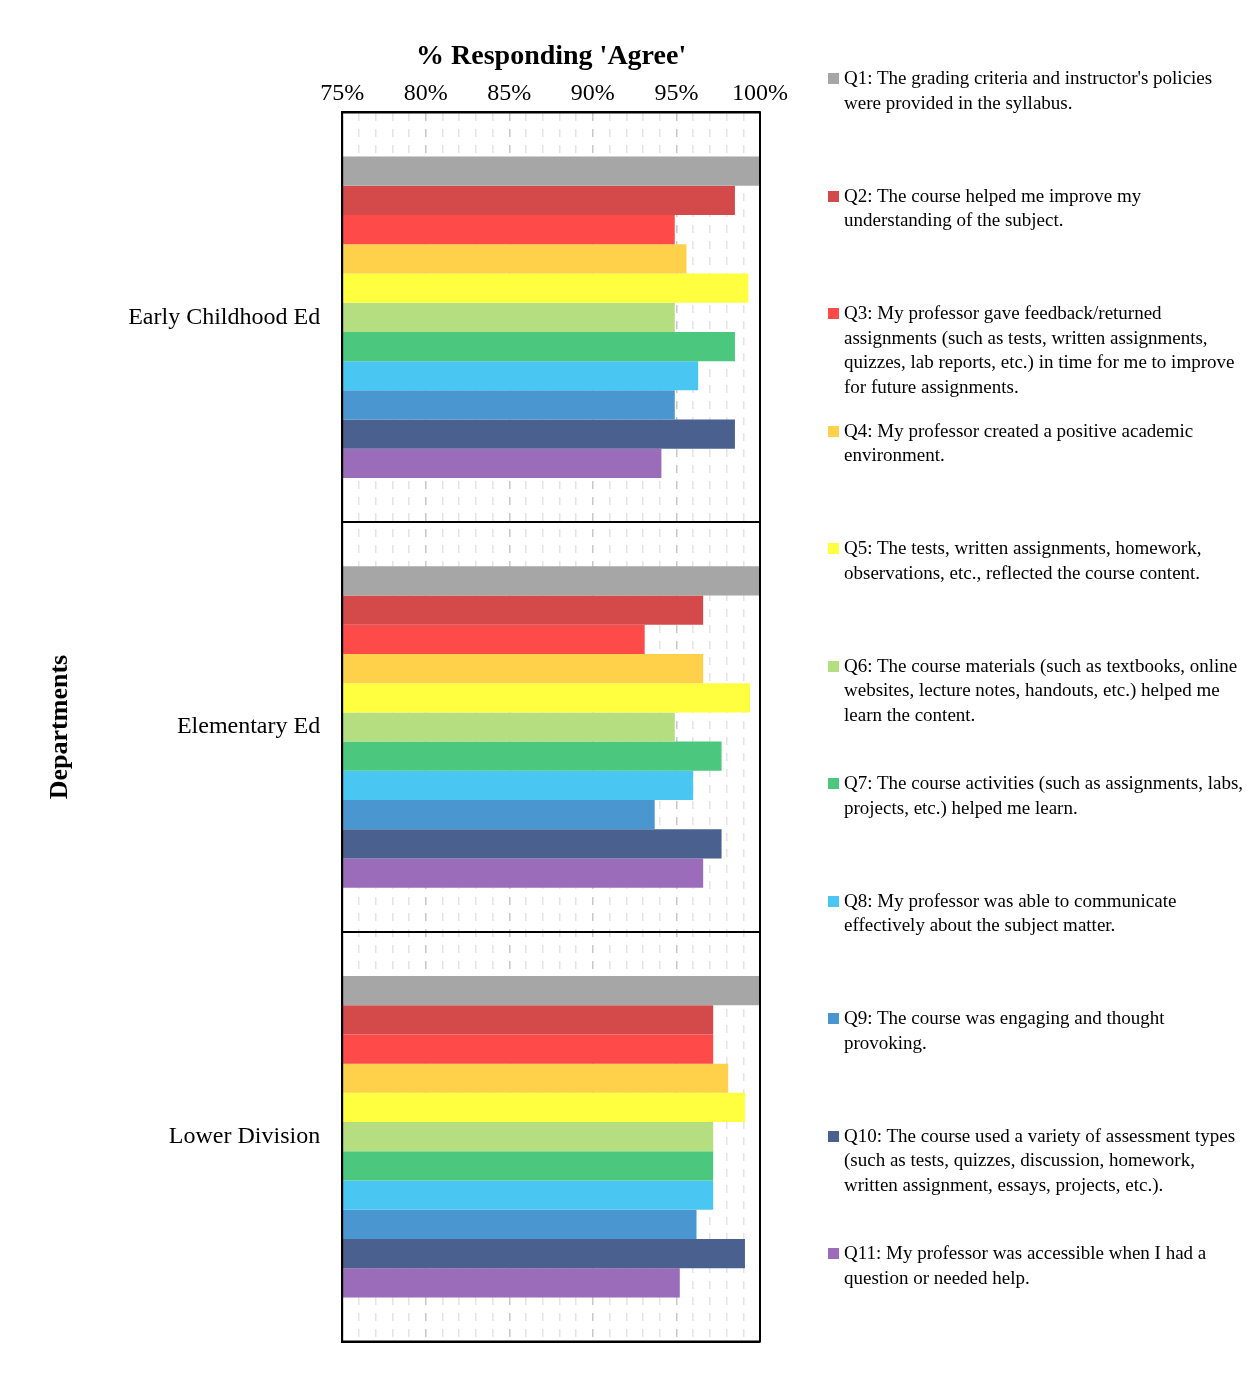 The width and height of the screenshot is (1255, 1378). Describe the element at coordinates (1025, 1265) in the screenshot. I see `legend-label: Q11: My professor was accessible when I had a question or needed help.` at that location.